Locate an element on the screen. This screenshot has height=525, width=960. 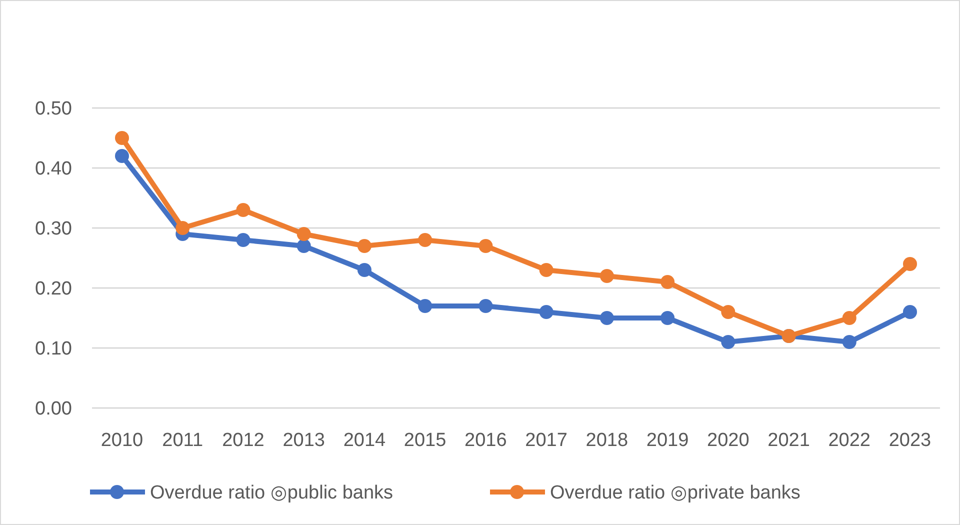
y-tick-label: 0.20 is located at coordinates (53, 289).